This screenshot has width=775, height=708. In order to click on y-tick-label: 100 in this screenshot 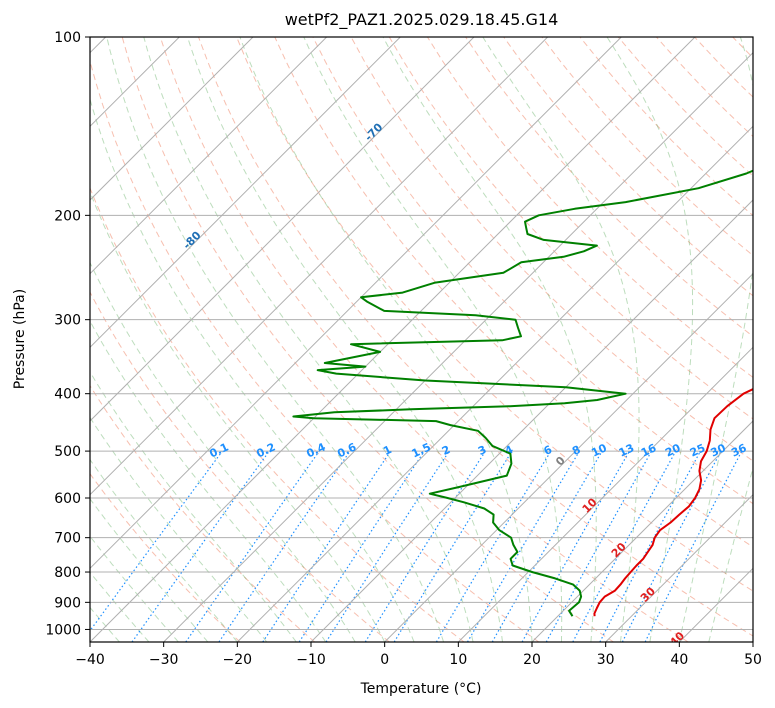, I will do `click(67, 38)`.